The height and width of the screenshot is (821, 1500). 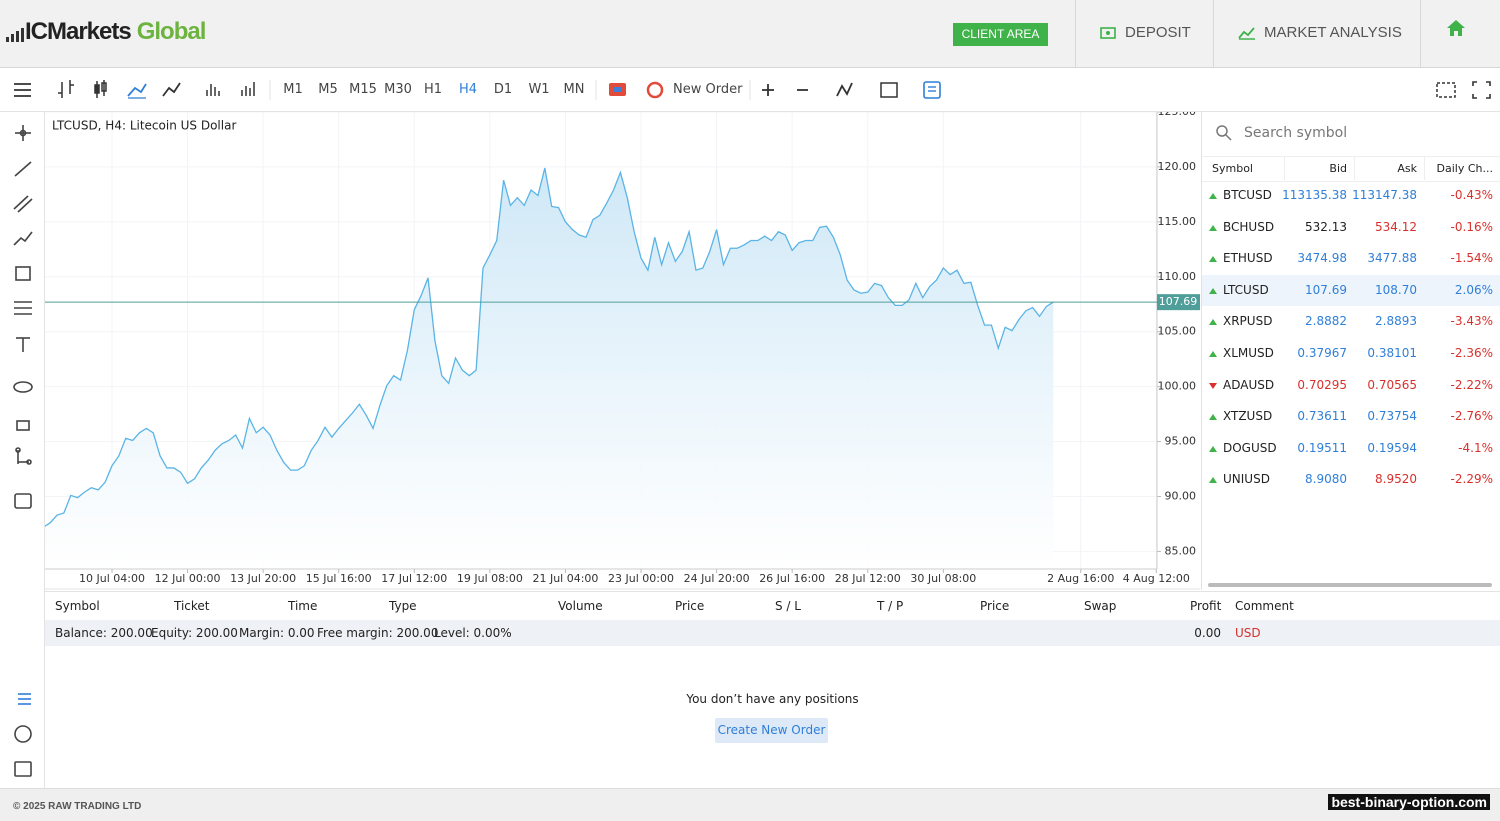 What do you see at coordinates (23, 387) in the screenshot?
I see `visibility-tool` at bounding box center [23, 387].